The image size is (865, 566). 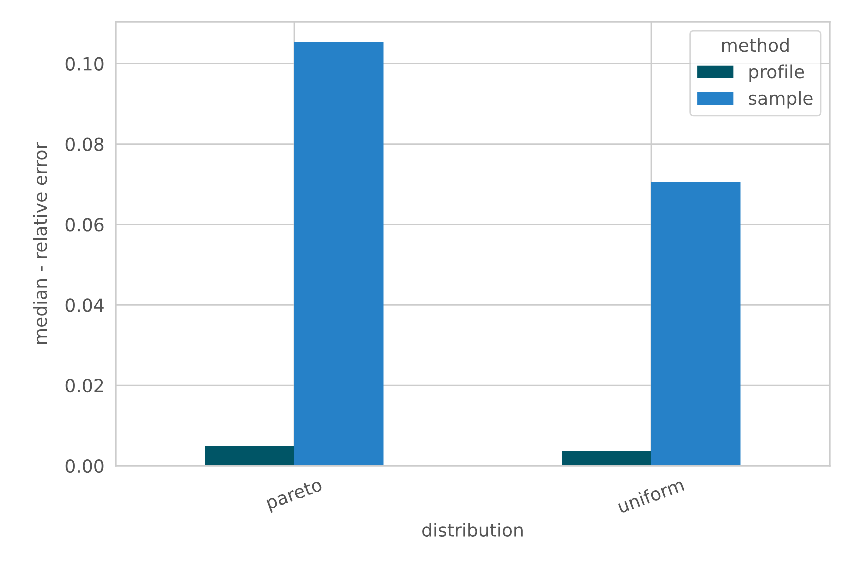 I want to click on y-tick-label: 0.00, so click(x=85, y=466).